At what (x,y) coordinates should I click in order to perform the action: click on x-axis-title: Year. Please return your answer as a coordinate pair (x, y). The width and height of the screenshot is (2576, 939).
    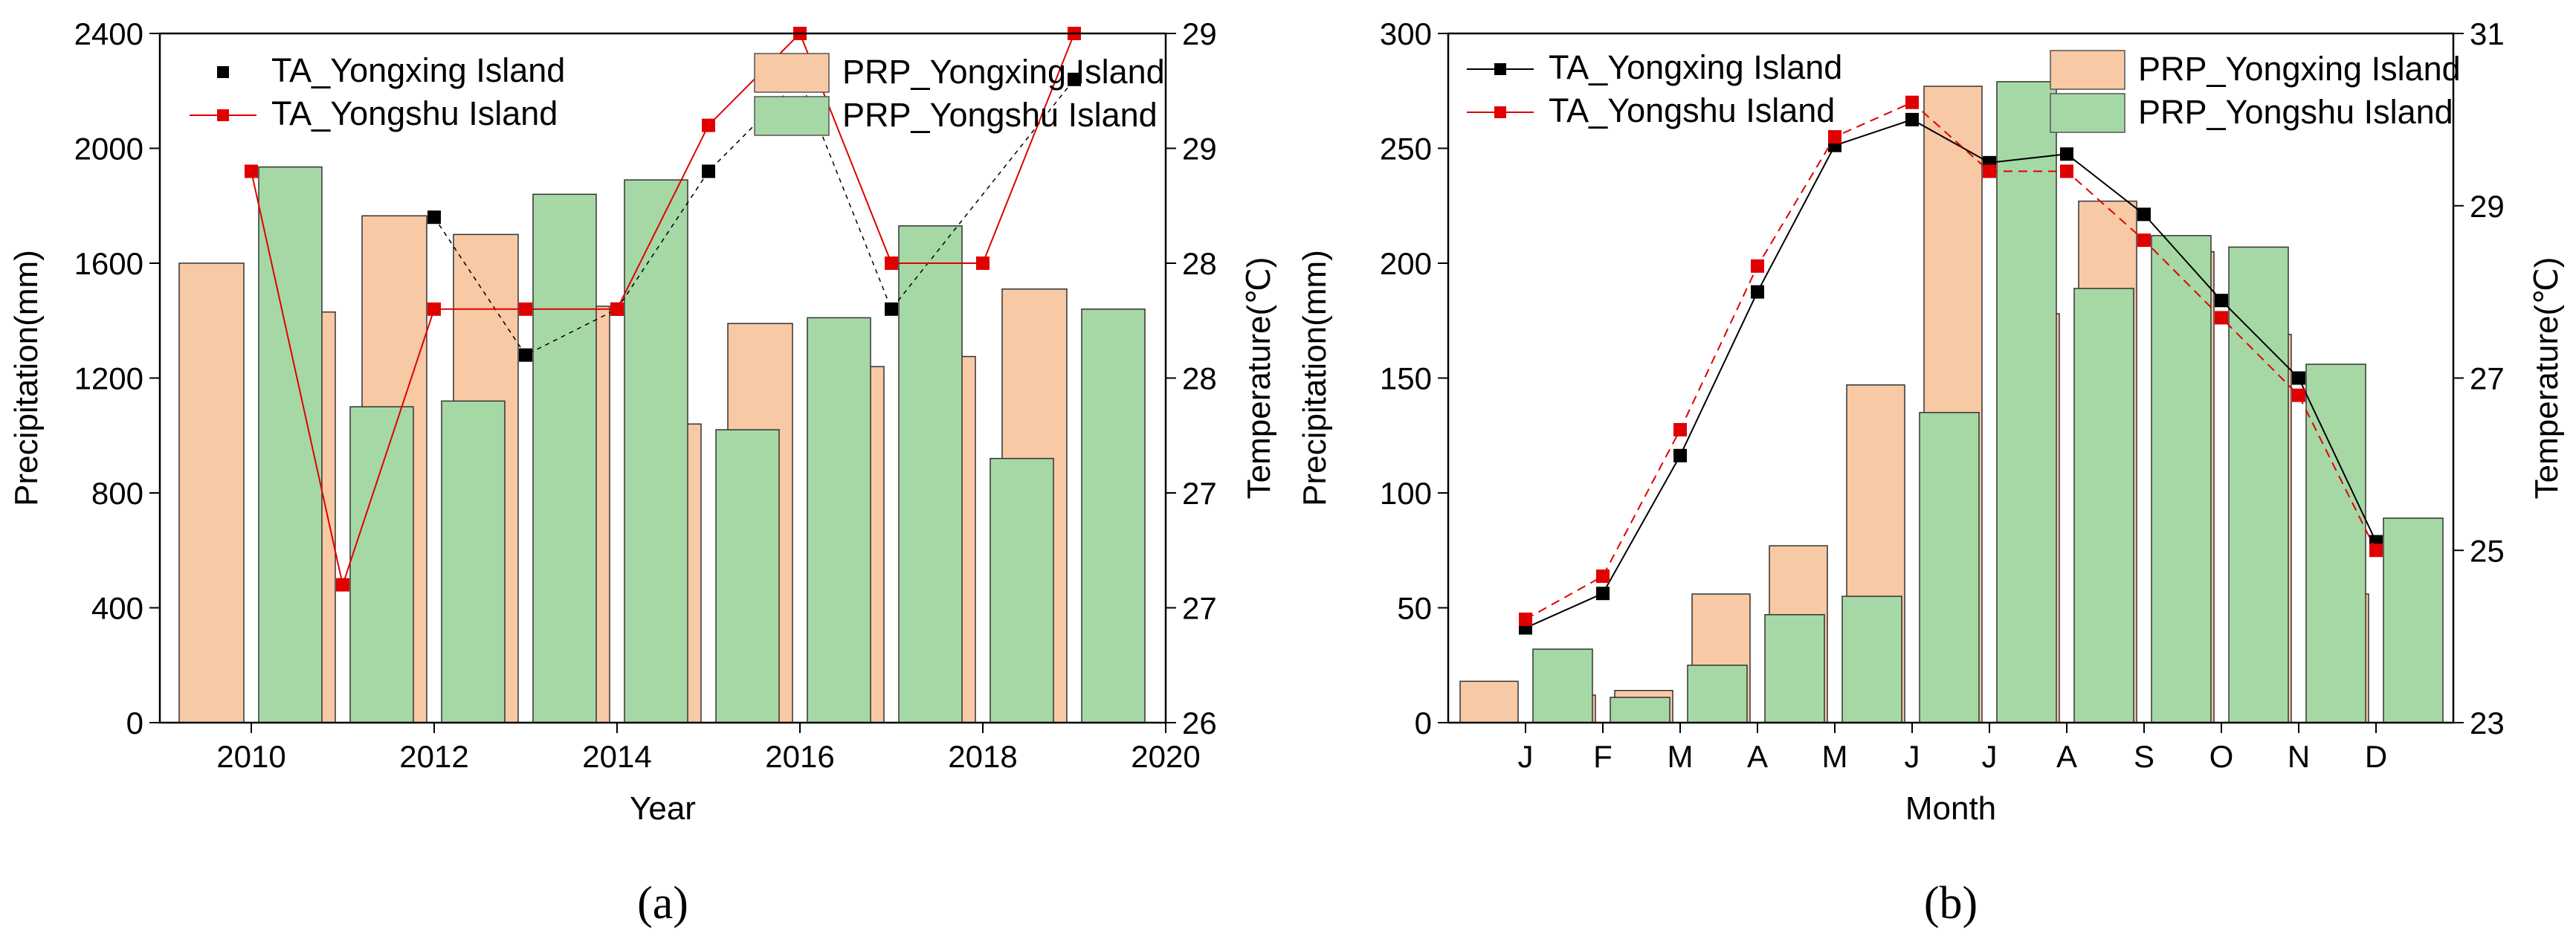
    Looking at the image, I should click on (663, 808).